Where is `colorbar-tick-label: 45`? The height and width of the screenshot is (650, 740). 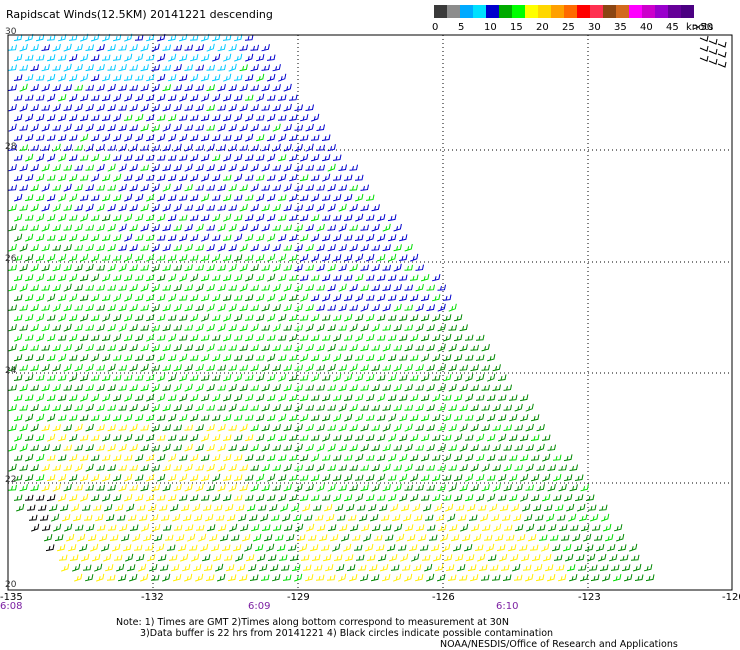 colorbar-tick-label: 45 is located at coordinates (672, 27).